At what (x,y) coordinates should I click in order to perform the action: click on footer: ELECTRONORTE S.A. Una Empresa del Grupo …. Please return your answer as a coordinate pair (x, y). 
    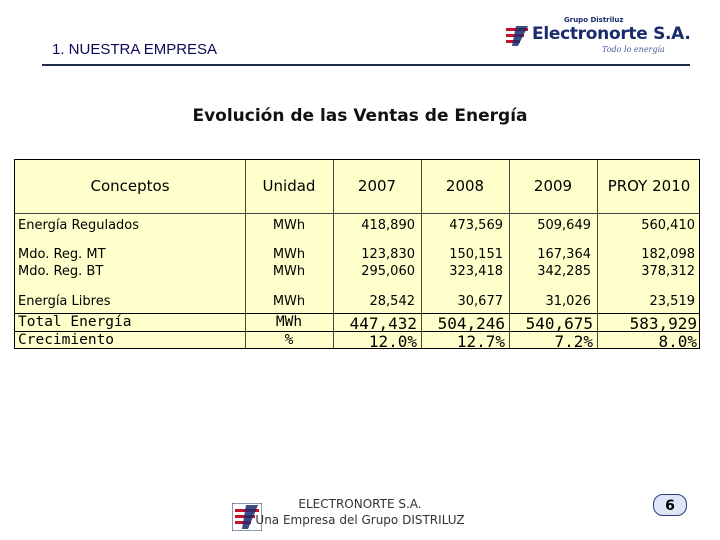
    Looking at the image, I should click on (360, 512).